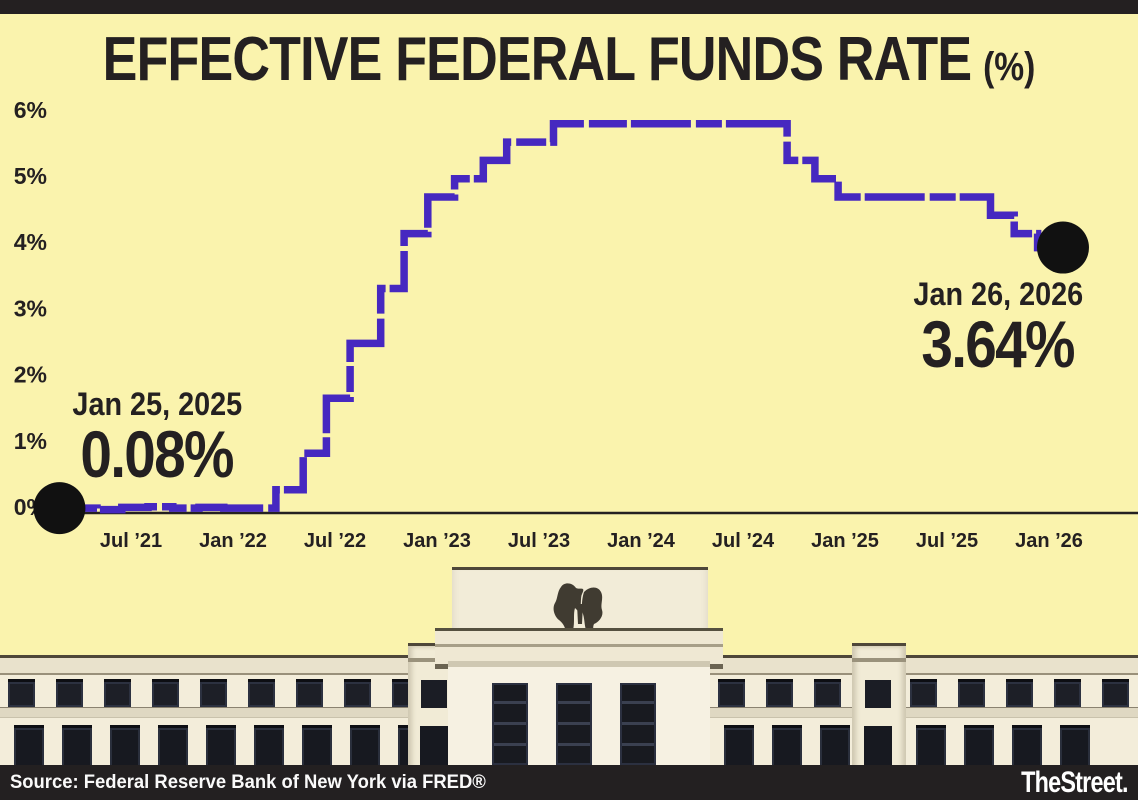 Image resolution: width=1138 pixels, height=800 pixels. Describe the element at coordinates (30, 308) in the screenshot. I see `y-tick-label: 3%` at that location.